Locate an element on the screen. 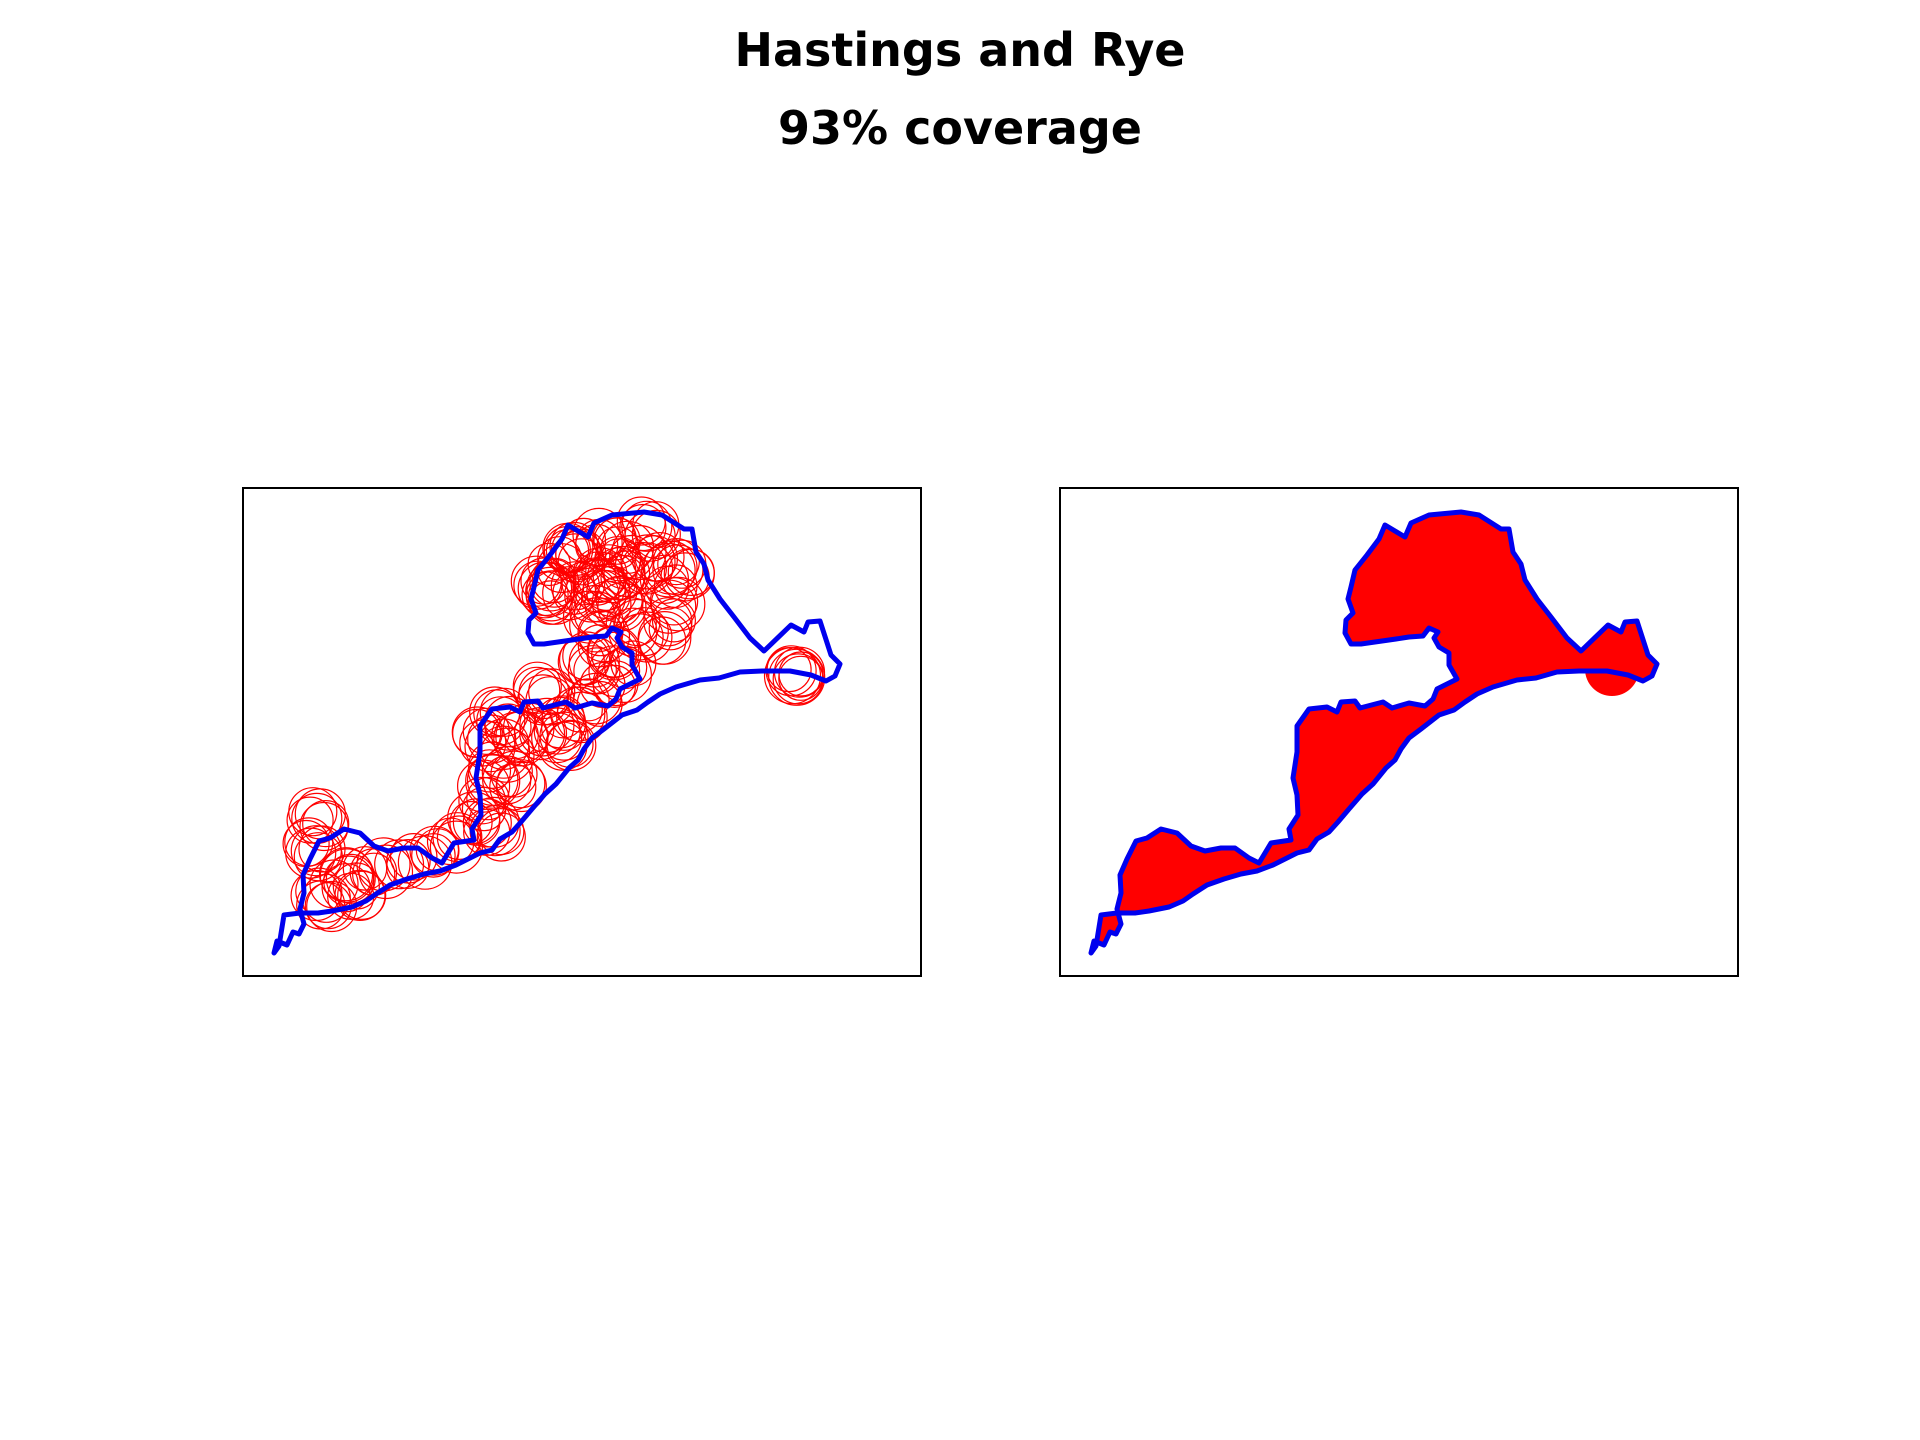 The width and height of the screenshot is (1920, 1440). coverage-circles is located at coordinates (554, 714).